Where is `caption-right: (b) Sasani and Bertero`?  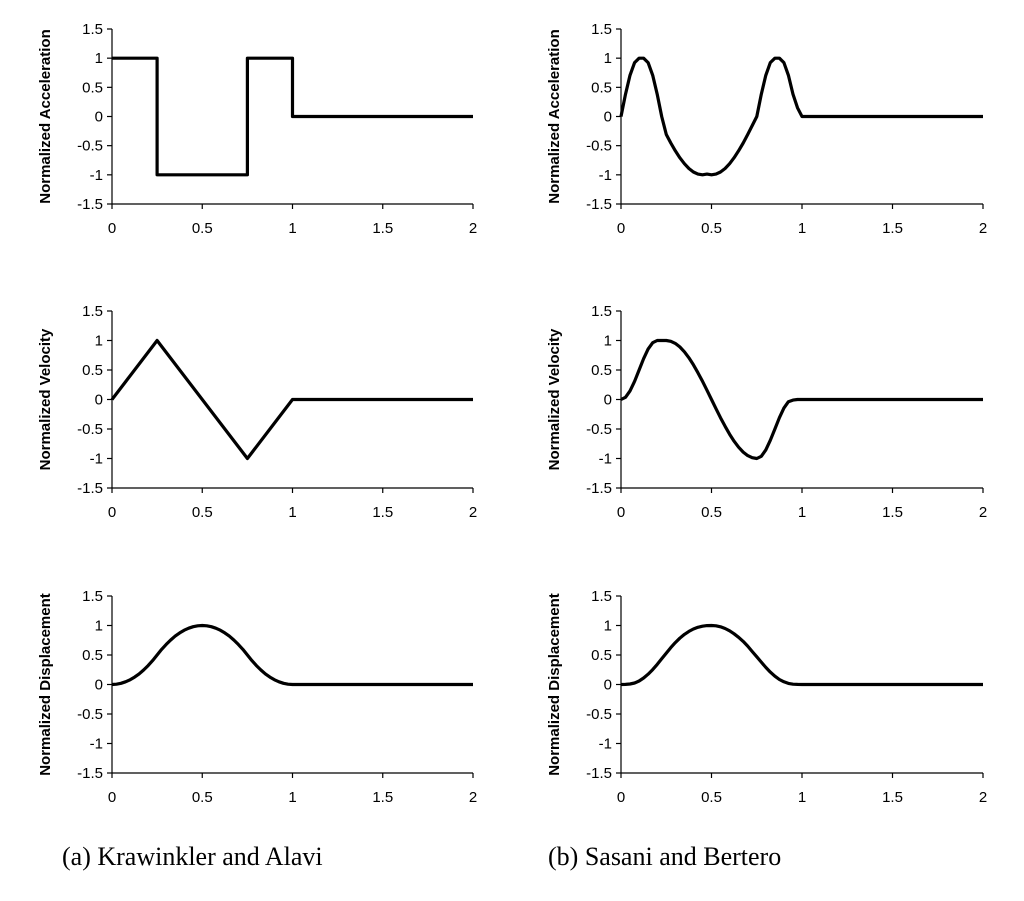
caption-right: (b) Sasani and Bertero is located at coordinates (665, 856).